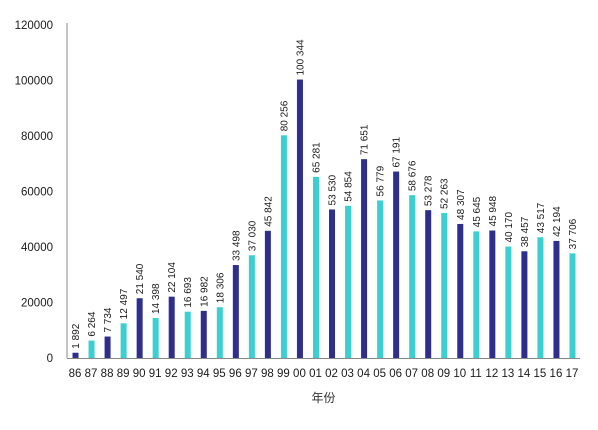 The height and width of the screenshot is (430, 598). What do you see at coordinates (204, 291) in the screenshot?
I see `bar-value-label: 16 982` at bounding box center [204, 291].